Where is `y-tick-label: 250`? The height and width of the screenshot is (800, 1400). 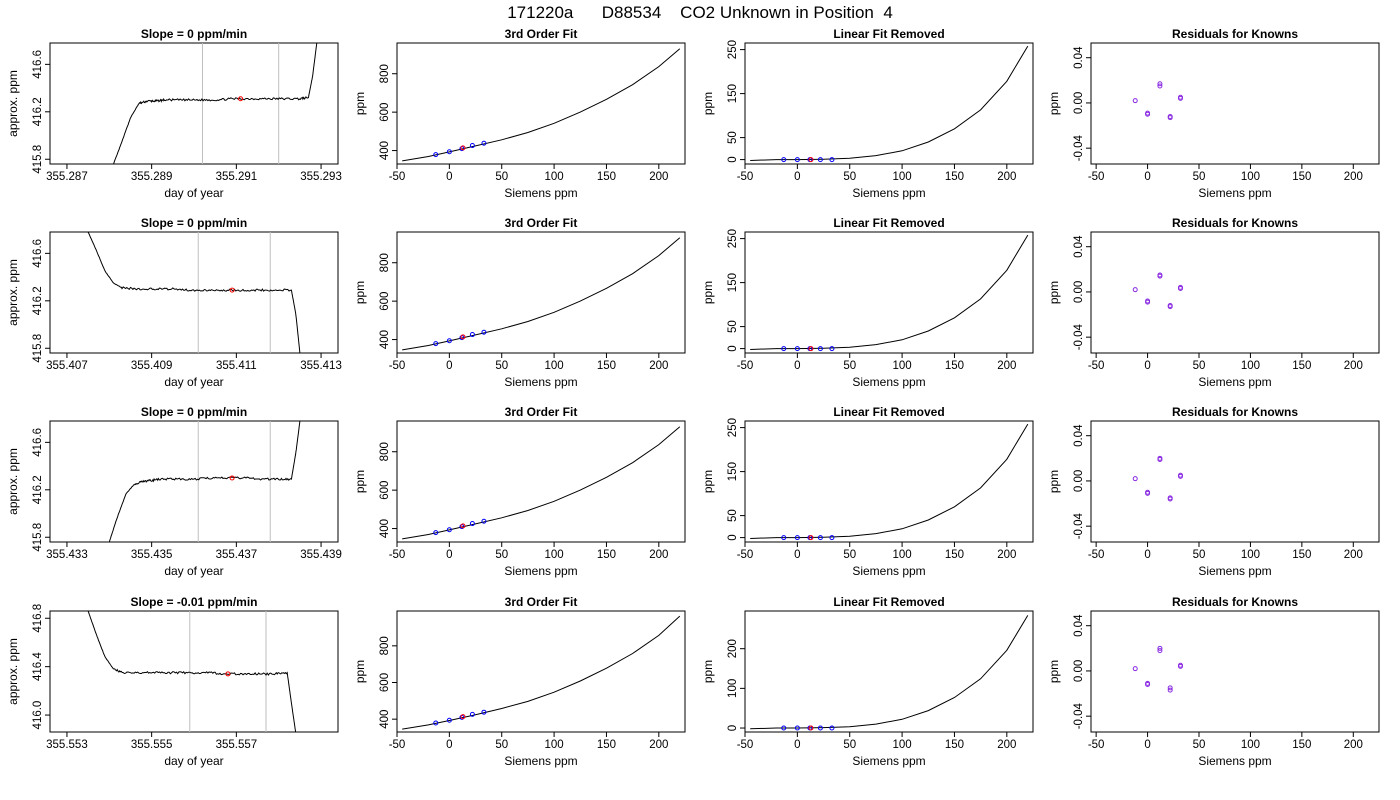
y-tick-label: 250 is located at coordinates (733, 238).